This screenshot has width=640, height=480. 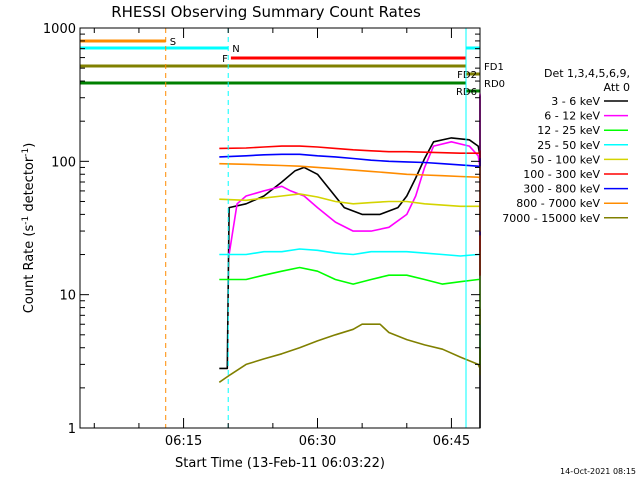 What do you see at coordinates (561, 174) in the screenshot?
I see `legend-label: 100 - 300 keV` at bounding box center [561, 174].